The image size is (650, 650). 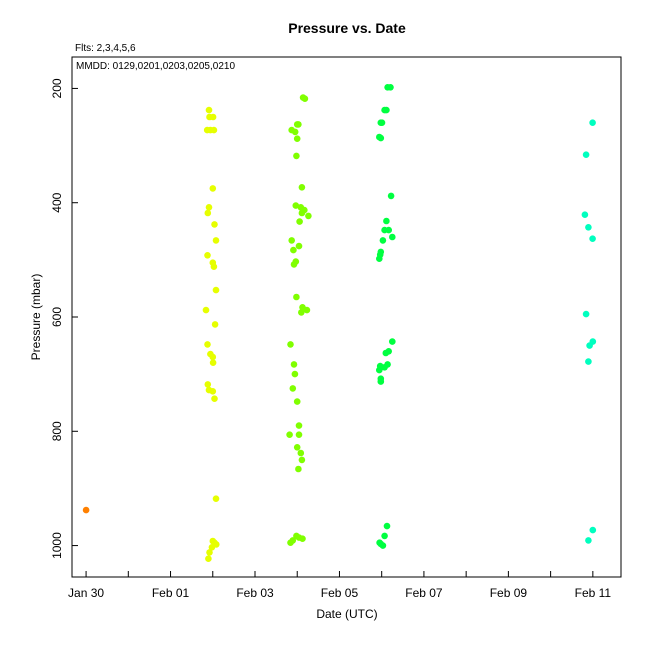 What do you see at coordinates (593, 593) in the screenshot?
I see `x-tick-label: Feb 11` at bounding box center [593, 593].